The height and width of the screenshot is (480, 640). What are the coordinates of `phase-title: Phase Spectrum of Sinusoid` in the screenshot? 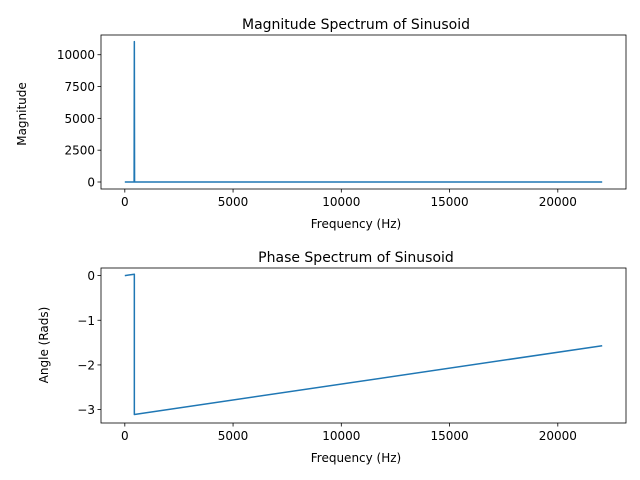 It's located at (356, 258).